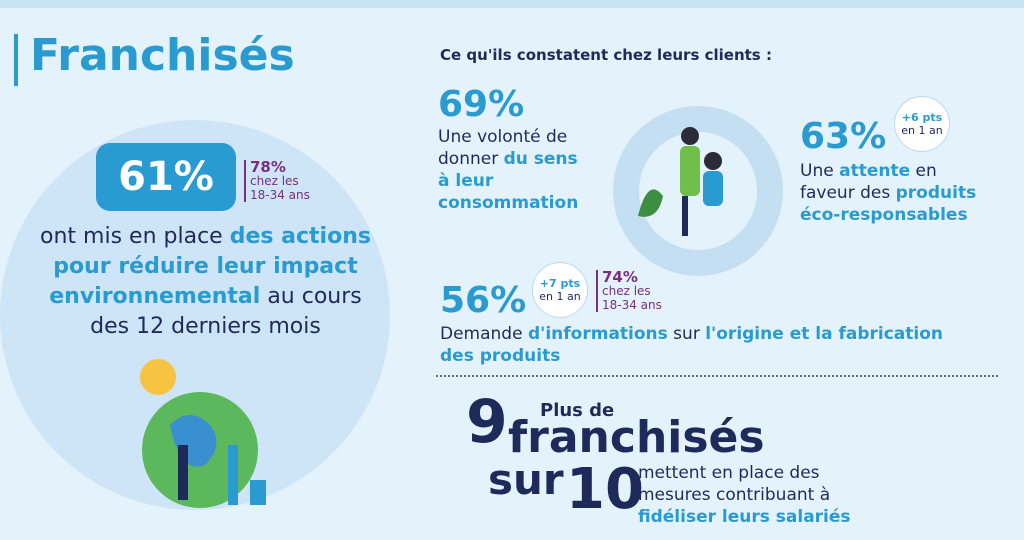 The width and height of the screenshot is (1024, 540). What do you see at coordinates (744, 517) in the screenshot?
I see `highlight: fidéliser leurs salariés` at bounding box center [744, 517].